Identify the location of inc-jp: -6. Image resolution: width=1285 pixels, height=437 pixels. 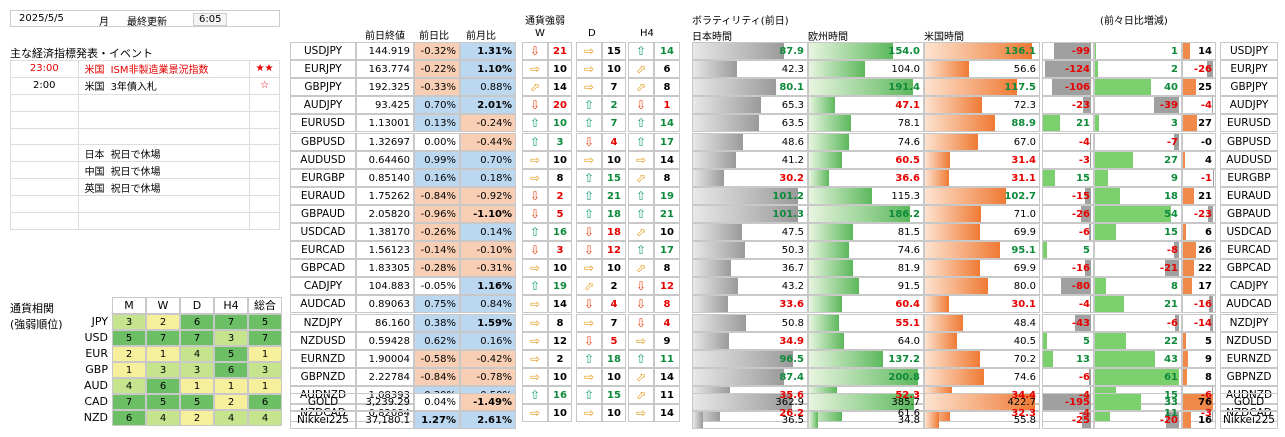
(1068, 232).